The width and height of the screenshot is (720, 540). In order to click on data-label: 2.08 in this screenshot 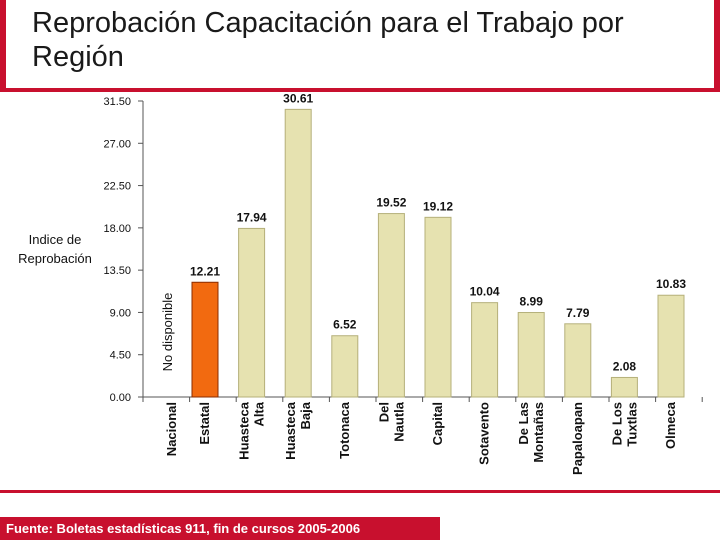, I will do `click(625, 366)`.